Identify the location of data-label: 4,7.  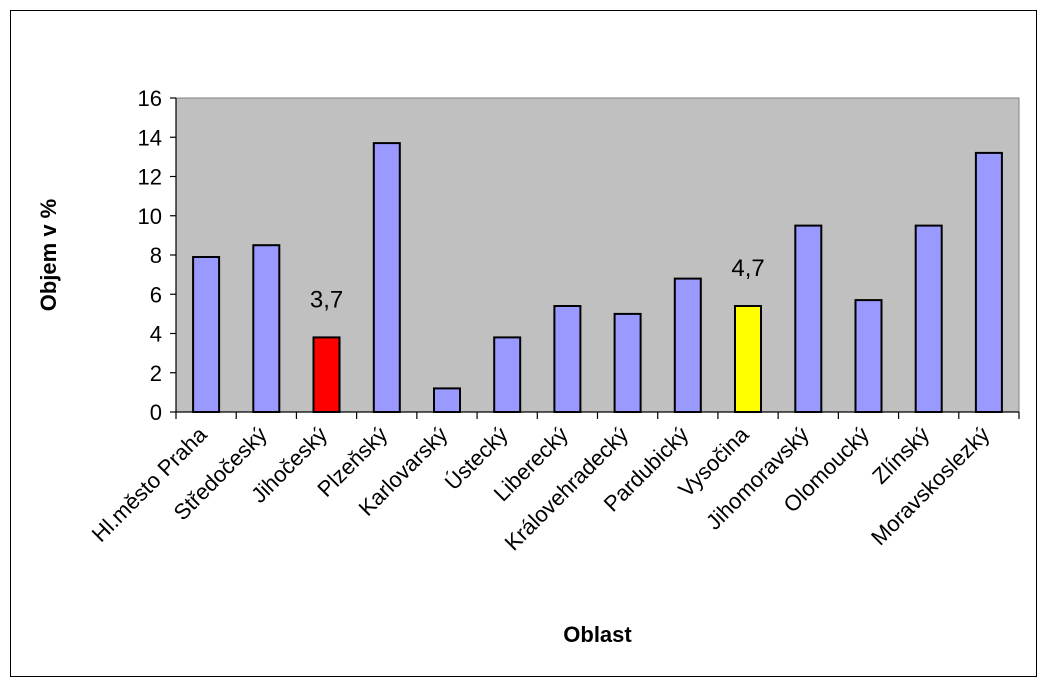
(747, 268).